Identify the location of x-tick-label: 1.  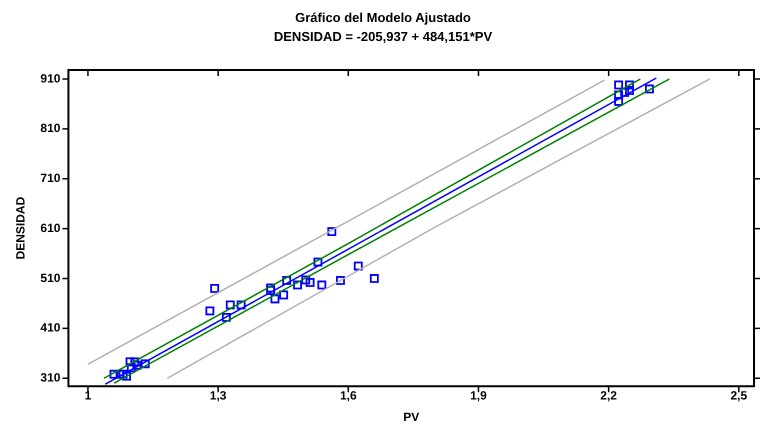
(88, 395).